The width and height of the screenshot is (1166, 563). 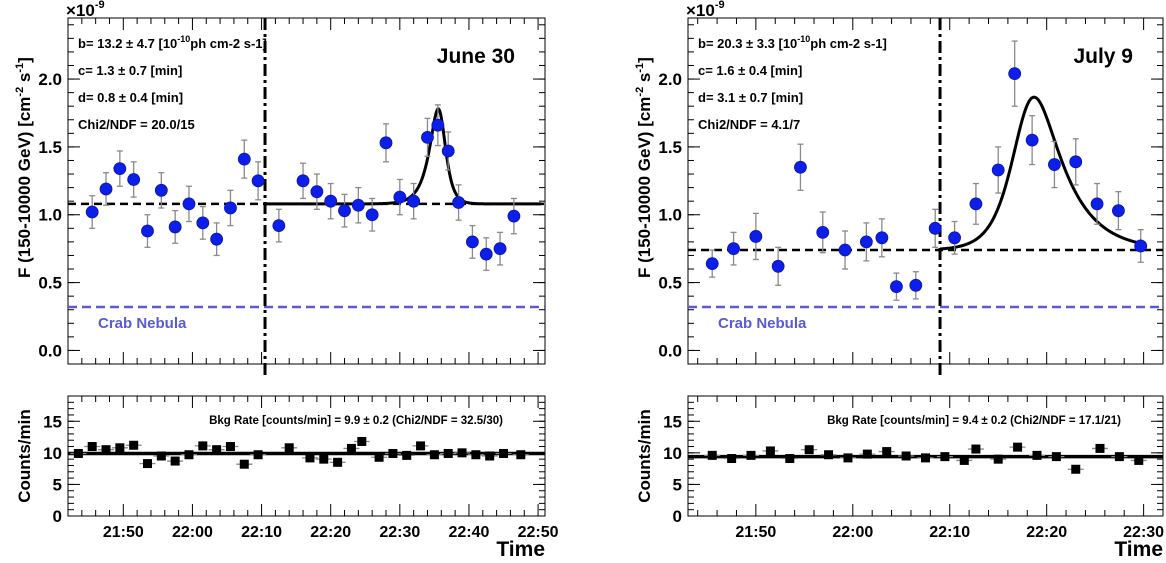 What do you see at coordinates (750, 70) in the screenshot?
I see `fit-param-text: c= 1.6 ± 0.4 [min]` at bounding box center [750, 70].